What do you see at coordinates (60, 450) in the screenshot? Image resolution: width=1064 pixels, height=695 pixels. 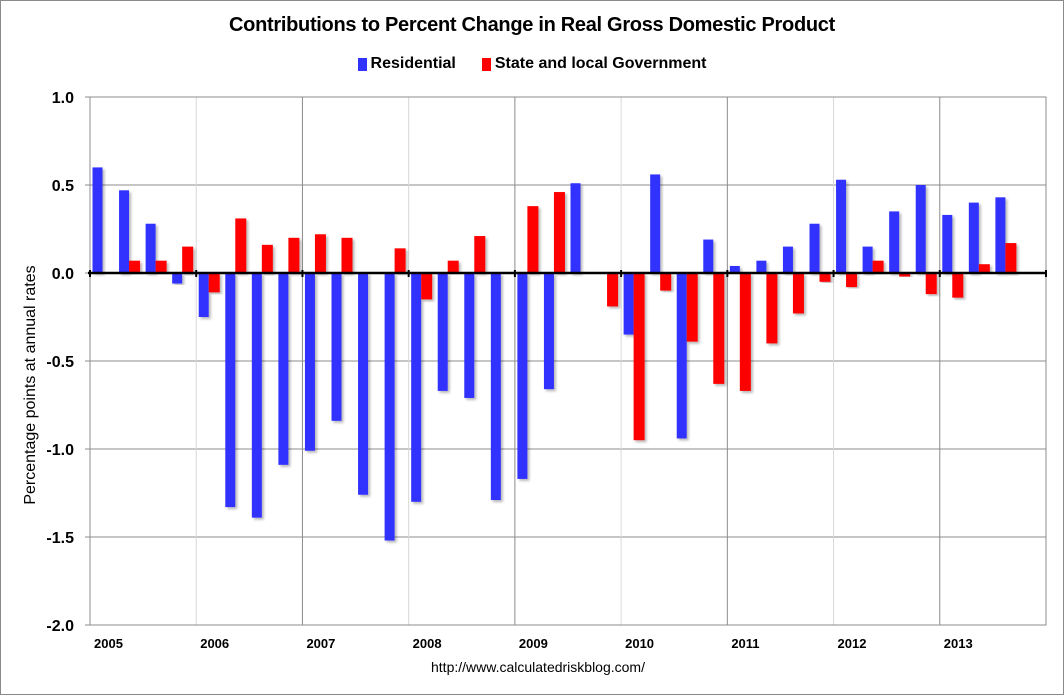 I see `y-tick-label: -1.0` at bounding box center [60, 450].